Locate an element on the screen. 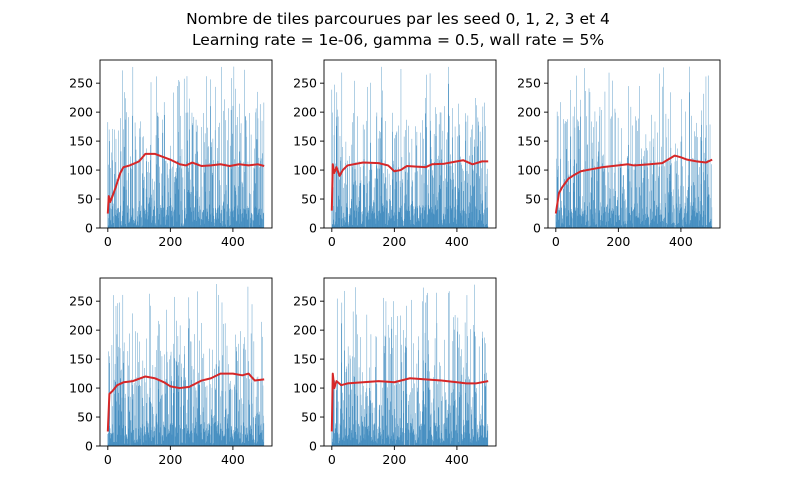 The image size is (800, 500). subplot-seed-1: 0 50 100 150 200 250 0 200 400 is located at coordinates (395, 154).